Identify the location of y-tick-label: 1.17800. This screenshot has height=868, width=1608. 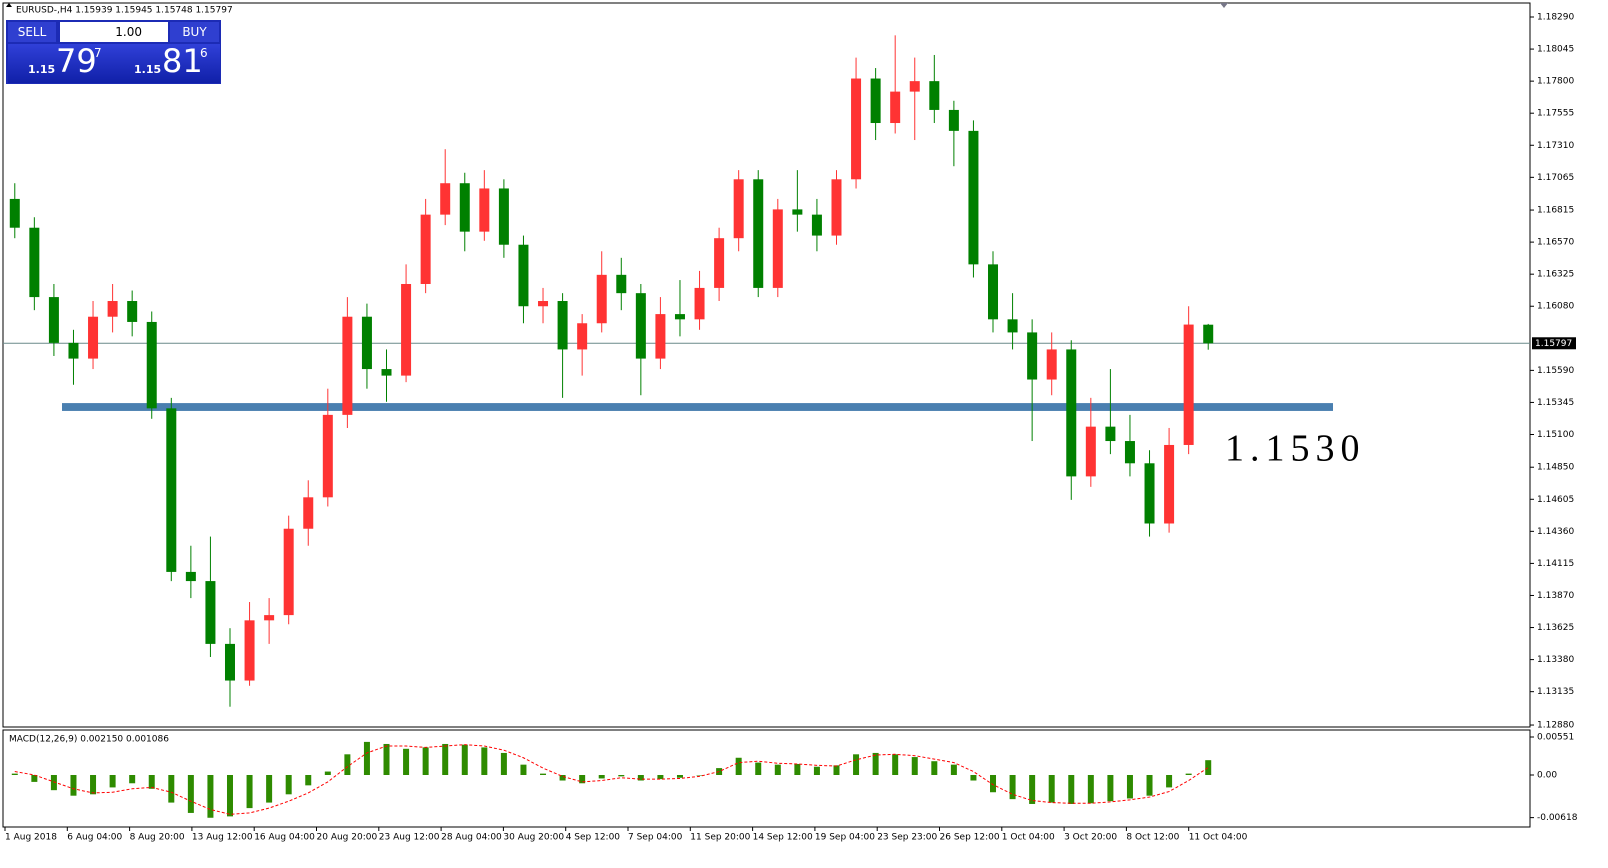
(1555, 82).